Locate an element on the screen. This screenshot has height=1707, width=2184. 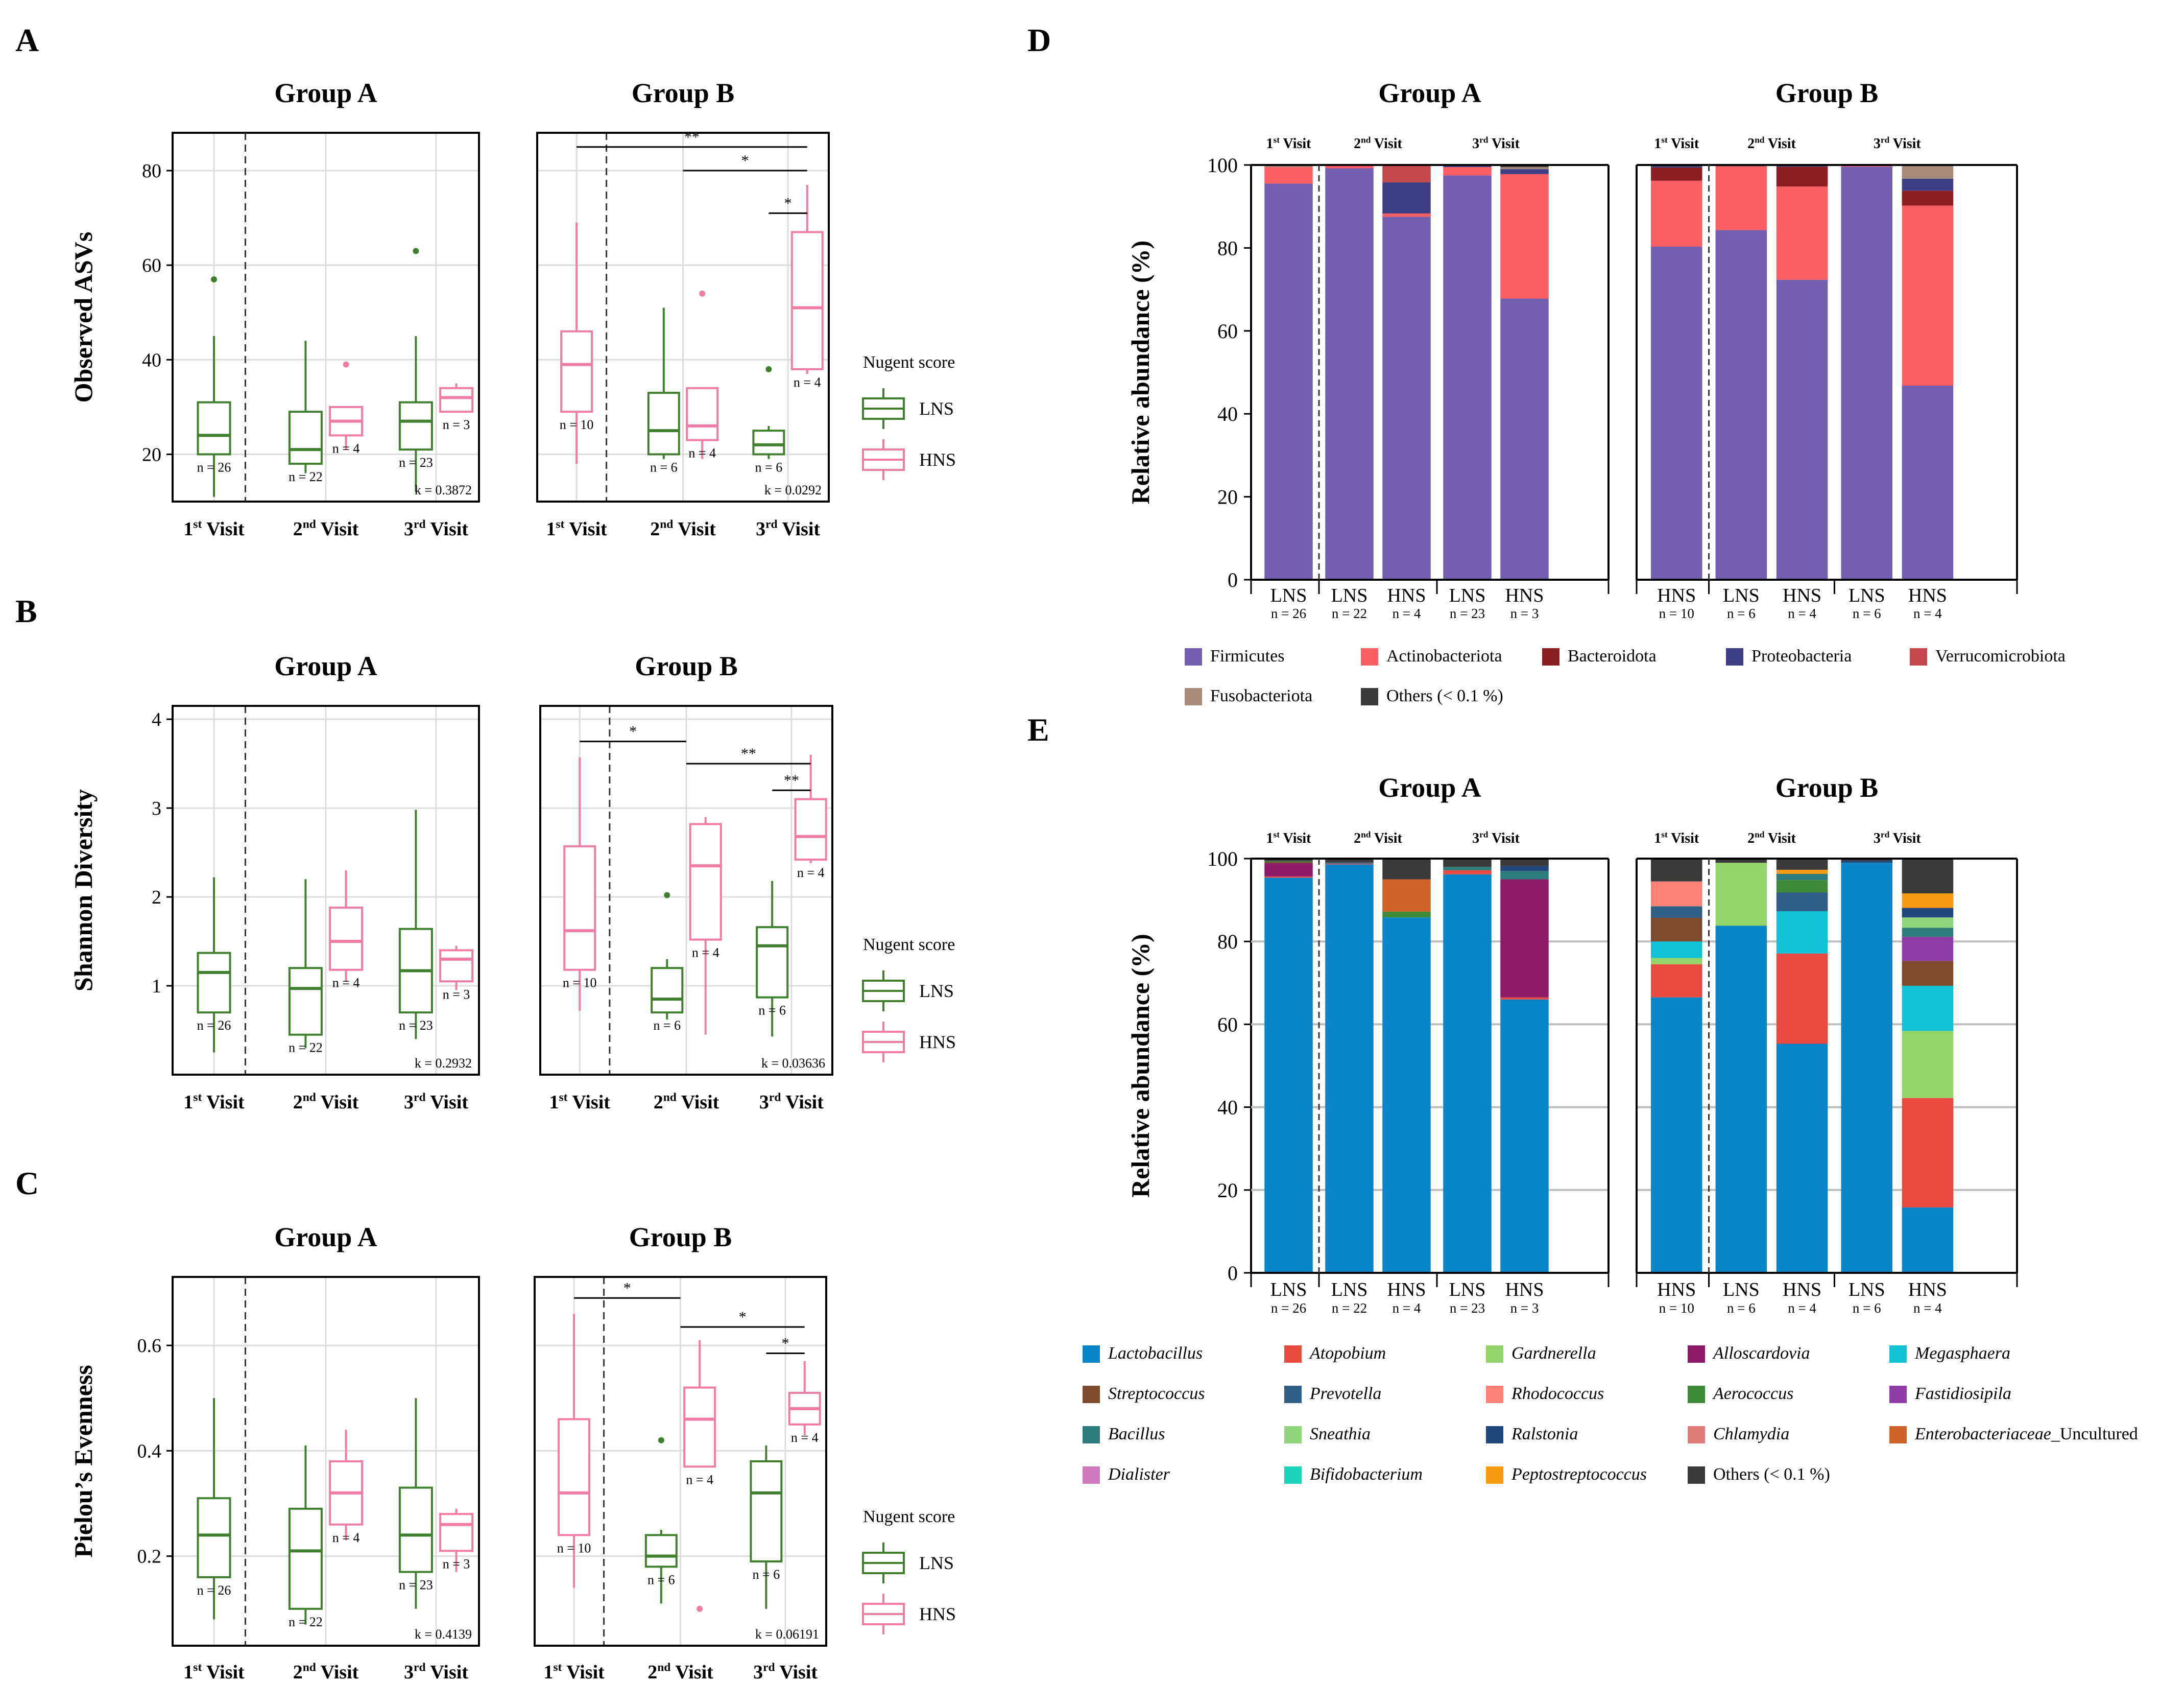
y-tick-label: 0.6 is located at coordinates (149, 1346).